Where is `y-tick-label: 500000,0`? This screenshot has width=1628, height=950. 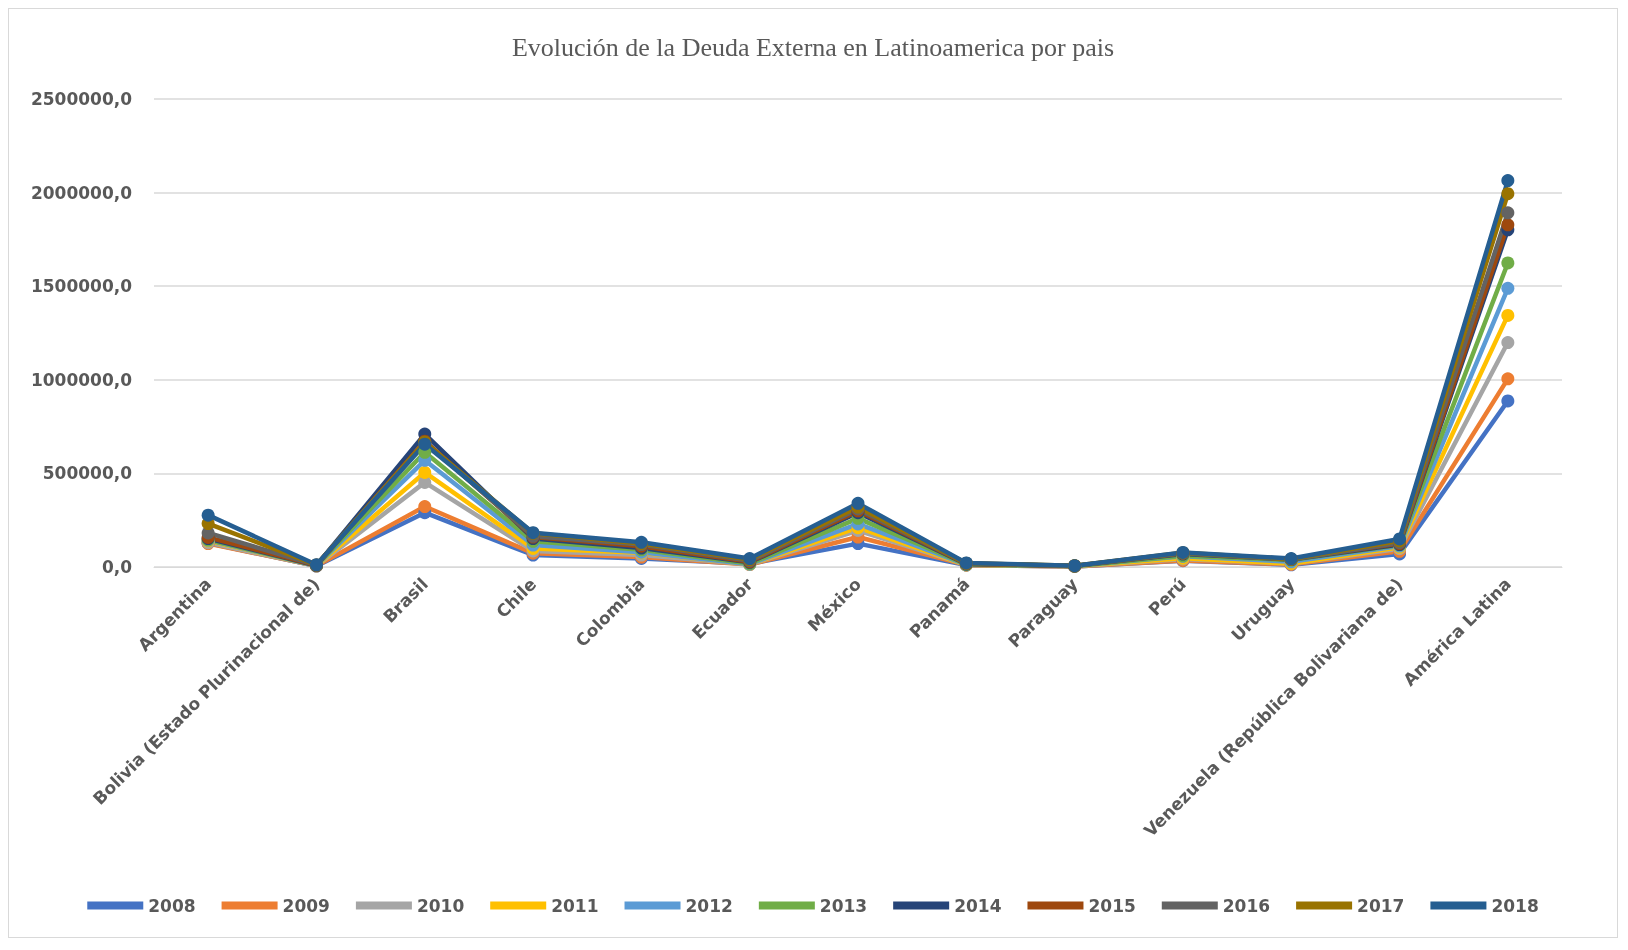
y-tick-label: 500000,0 is located at coordinates (87, 473).